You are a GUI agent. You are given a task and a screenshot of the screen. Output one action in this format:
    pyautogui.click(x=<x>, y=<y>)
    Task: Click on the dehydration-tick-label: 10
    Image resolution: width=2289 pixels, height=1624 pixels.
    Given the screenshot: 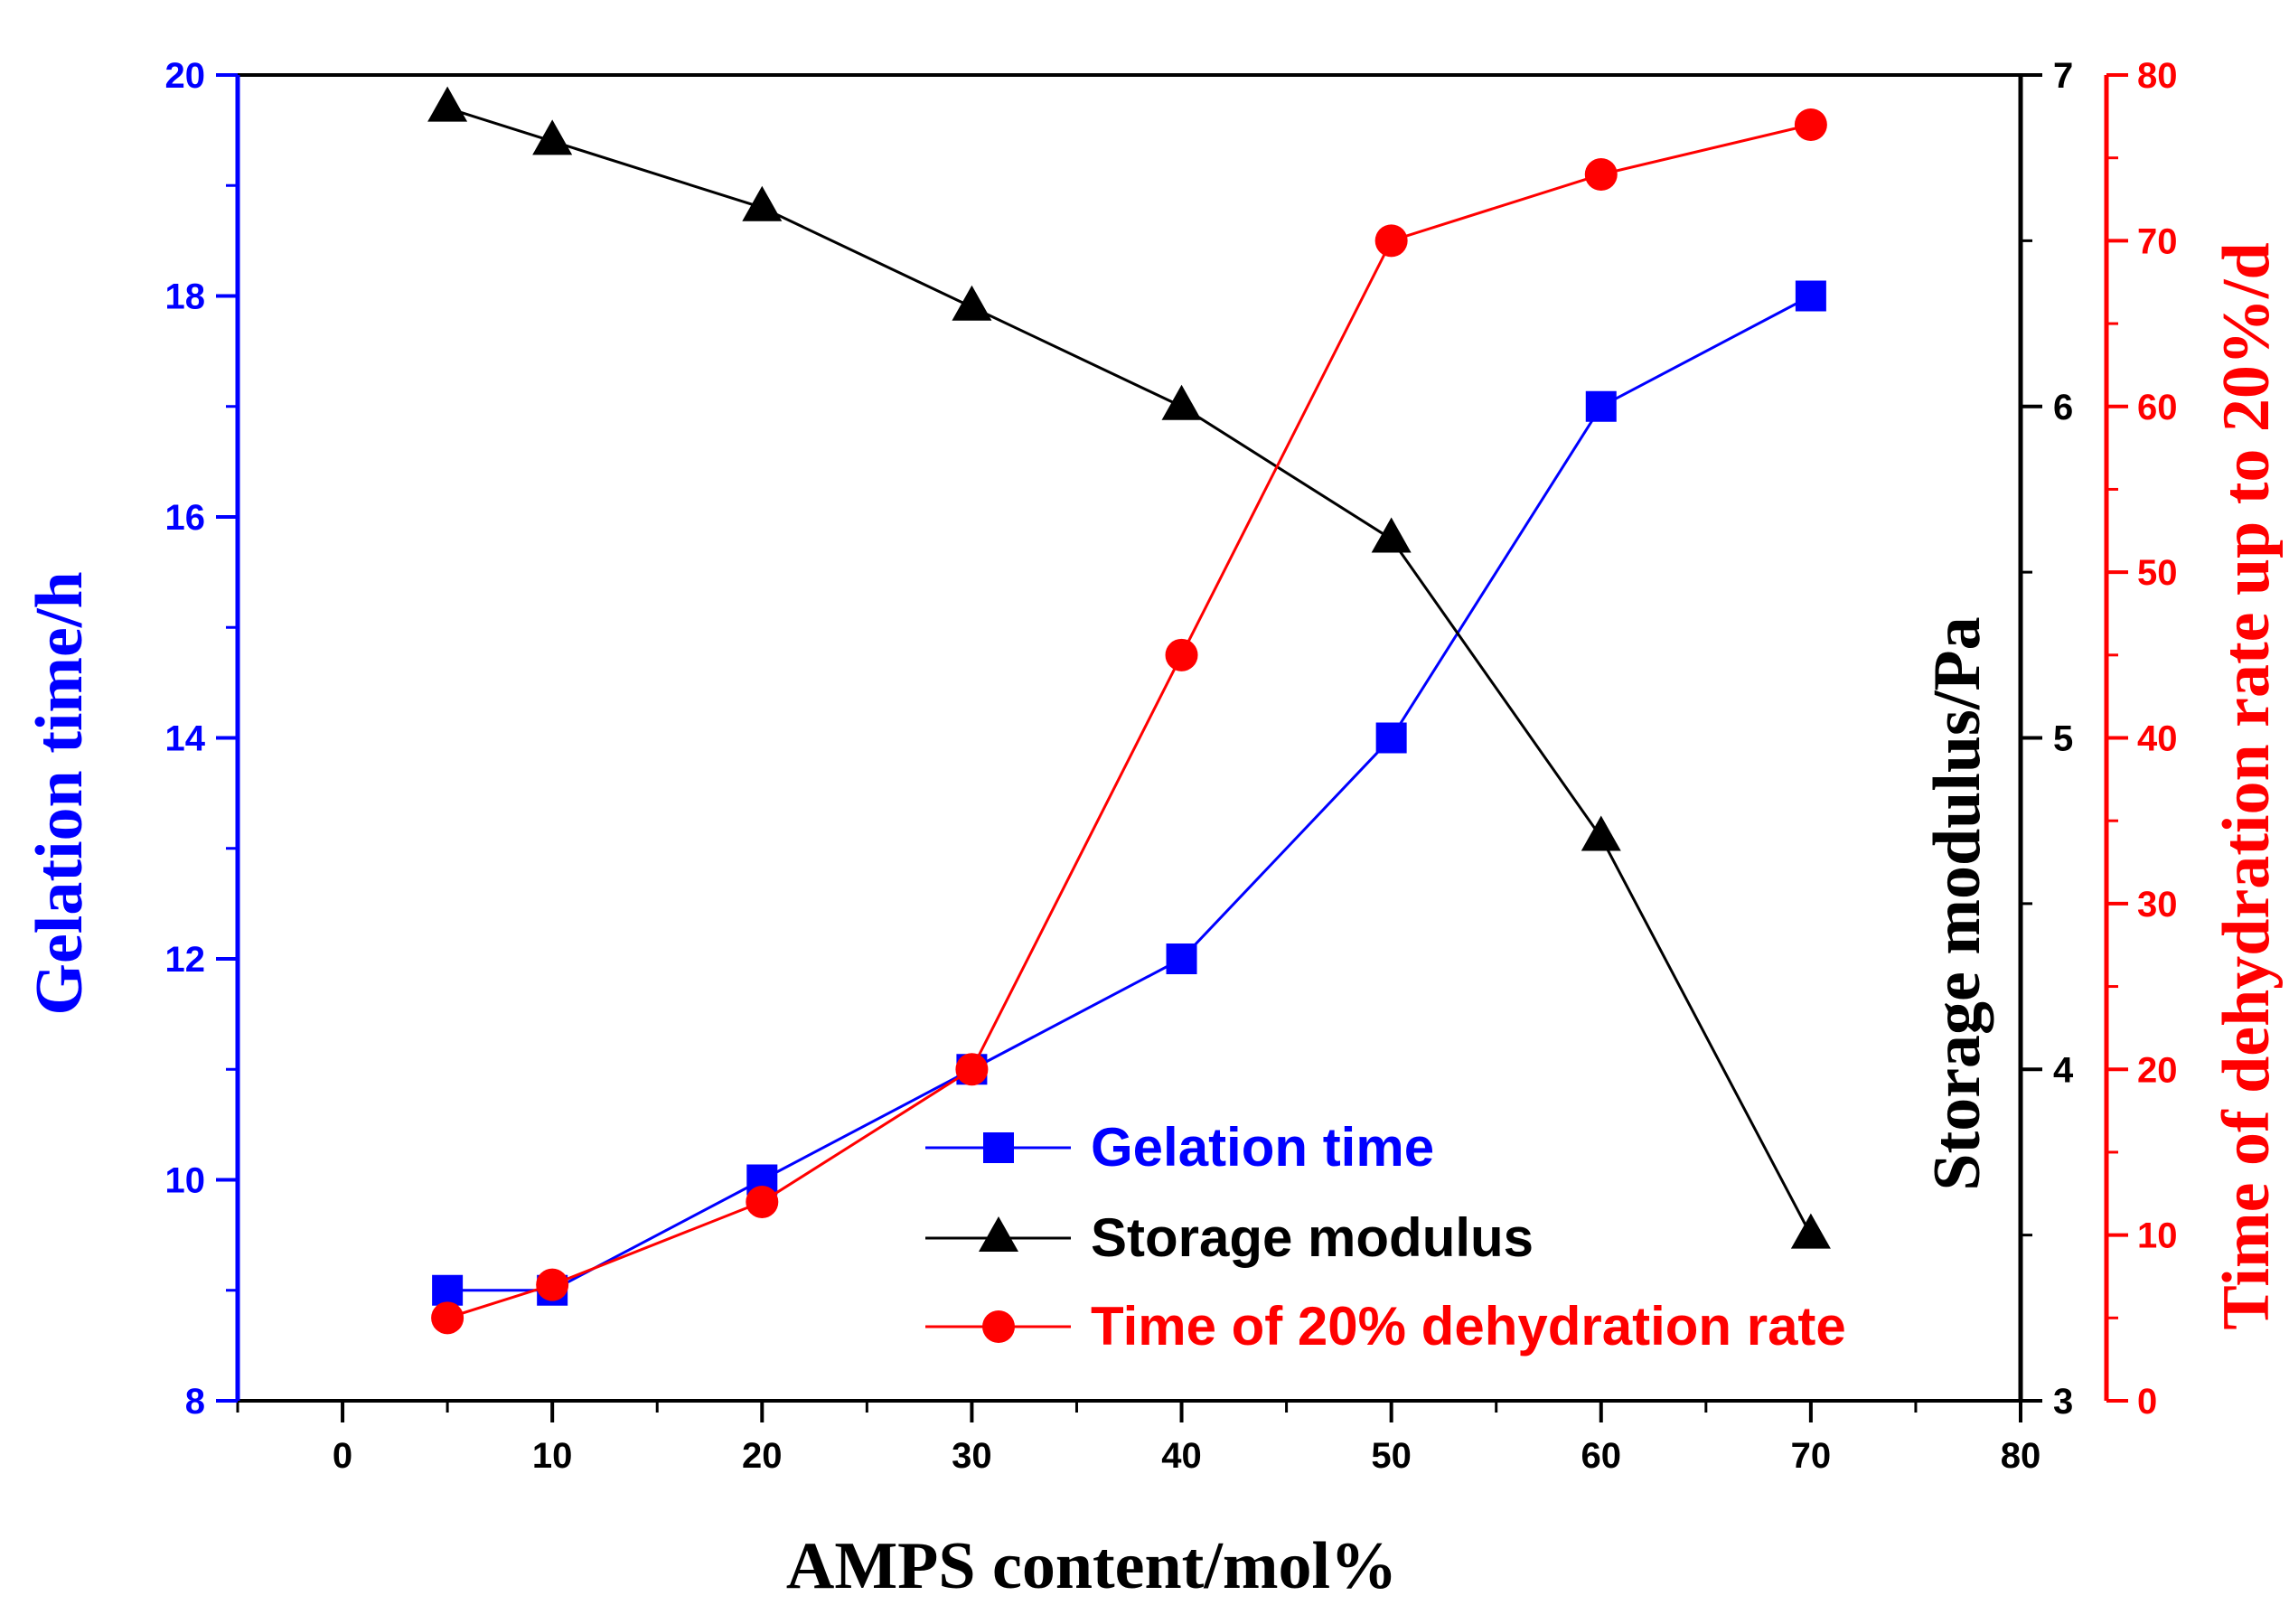 What is the action you would take?
    pyautogui.click(x=2158, y=1236)
    